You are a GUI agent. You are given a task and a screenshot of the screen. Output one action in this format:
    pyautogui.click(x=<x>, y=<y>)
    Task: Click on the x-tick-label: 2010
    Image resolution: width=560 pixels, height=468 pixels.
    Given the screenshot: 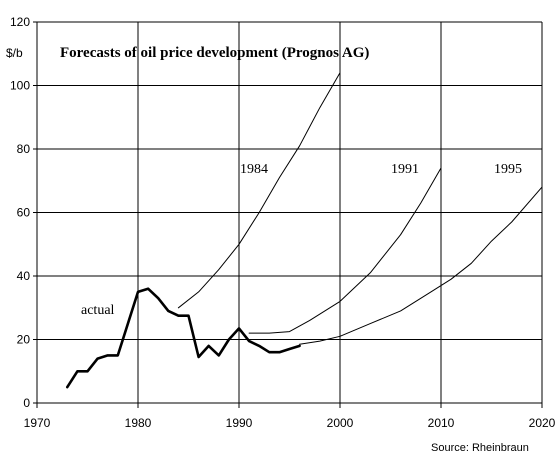 What is the action you would take?
    pyautogui.click(x=441, y=423)
    